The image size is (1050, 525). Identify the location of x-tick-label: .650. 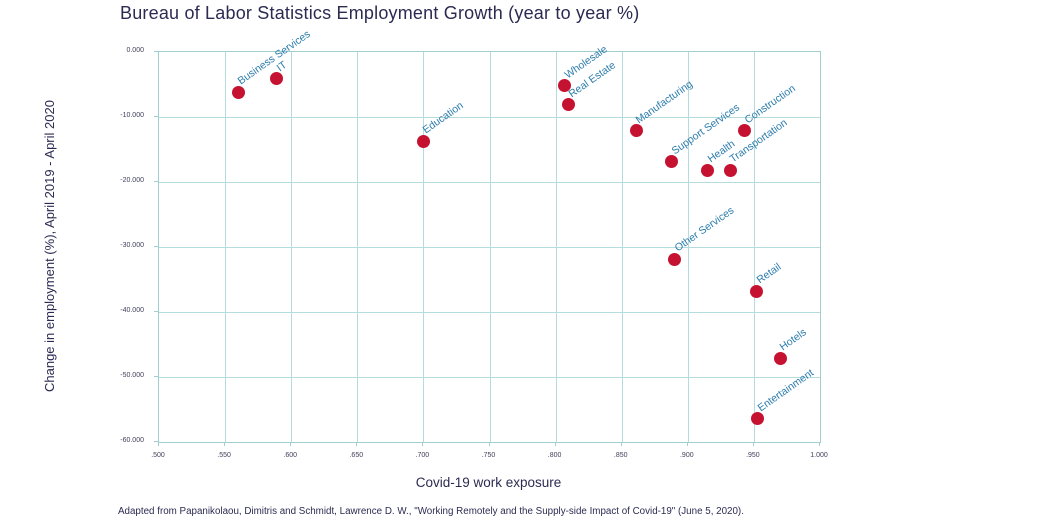
(356, 455).